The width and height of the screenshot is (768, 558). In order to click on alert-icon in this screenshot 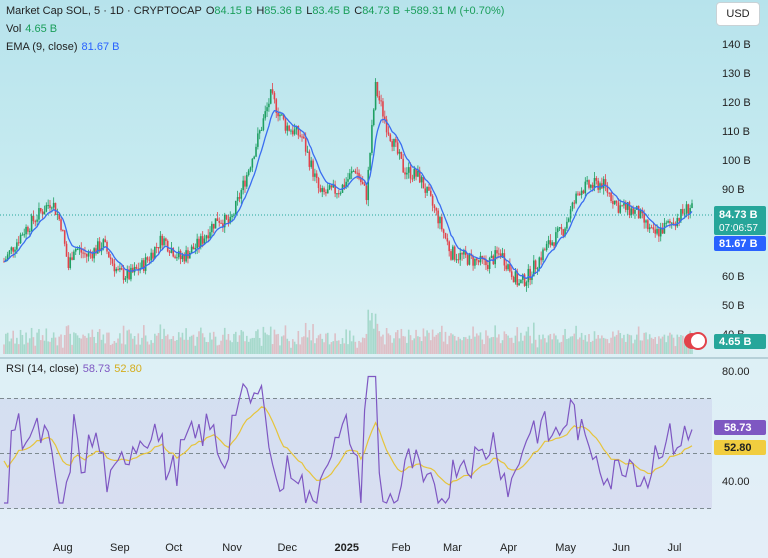, I will do `click(698, 341)`.